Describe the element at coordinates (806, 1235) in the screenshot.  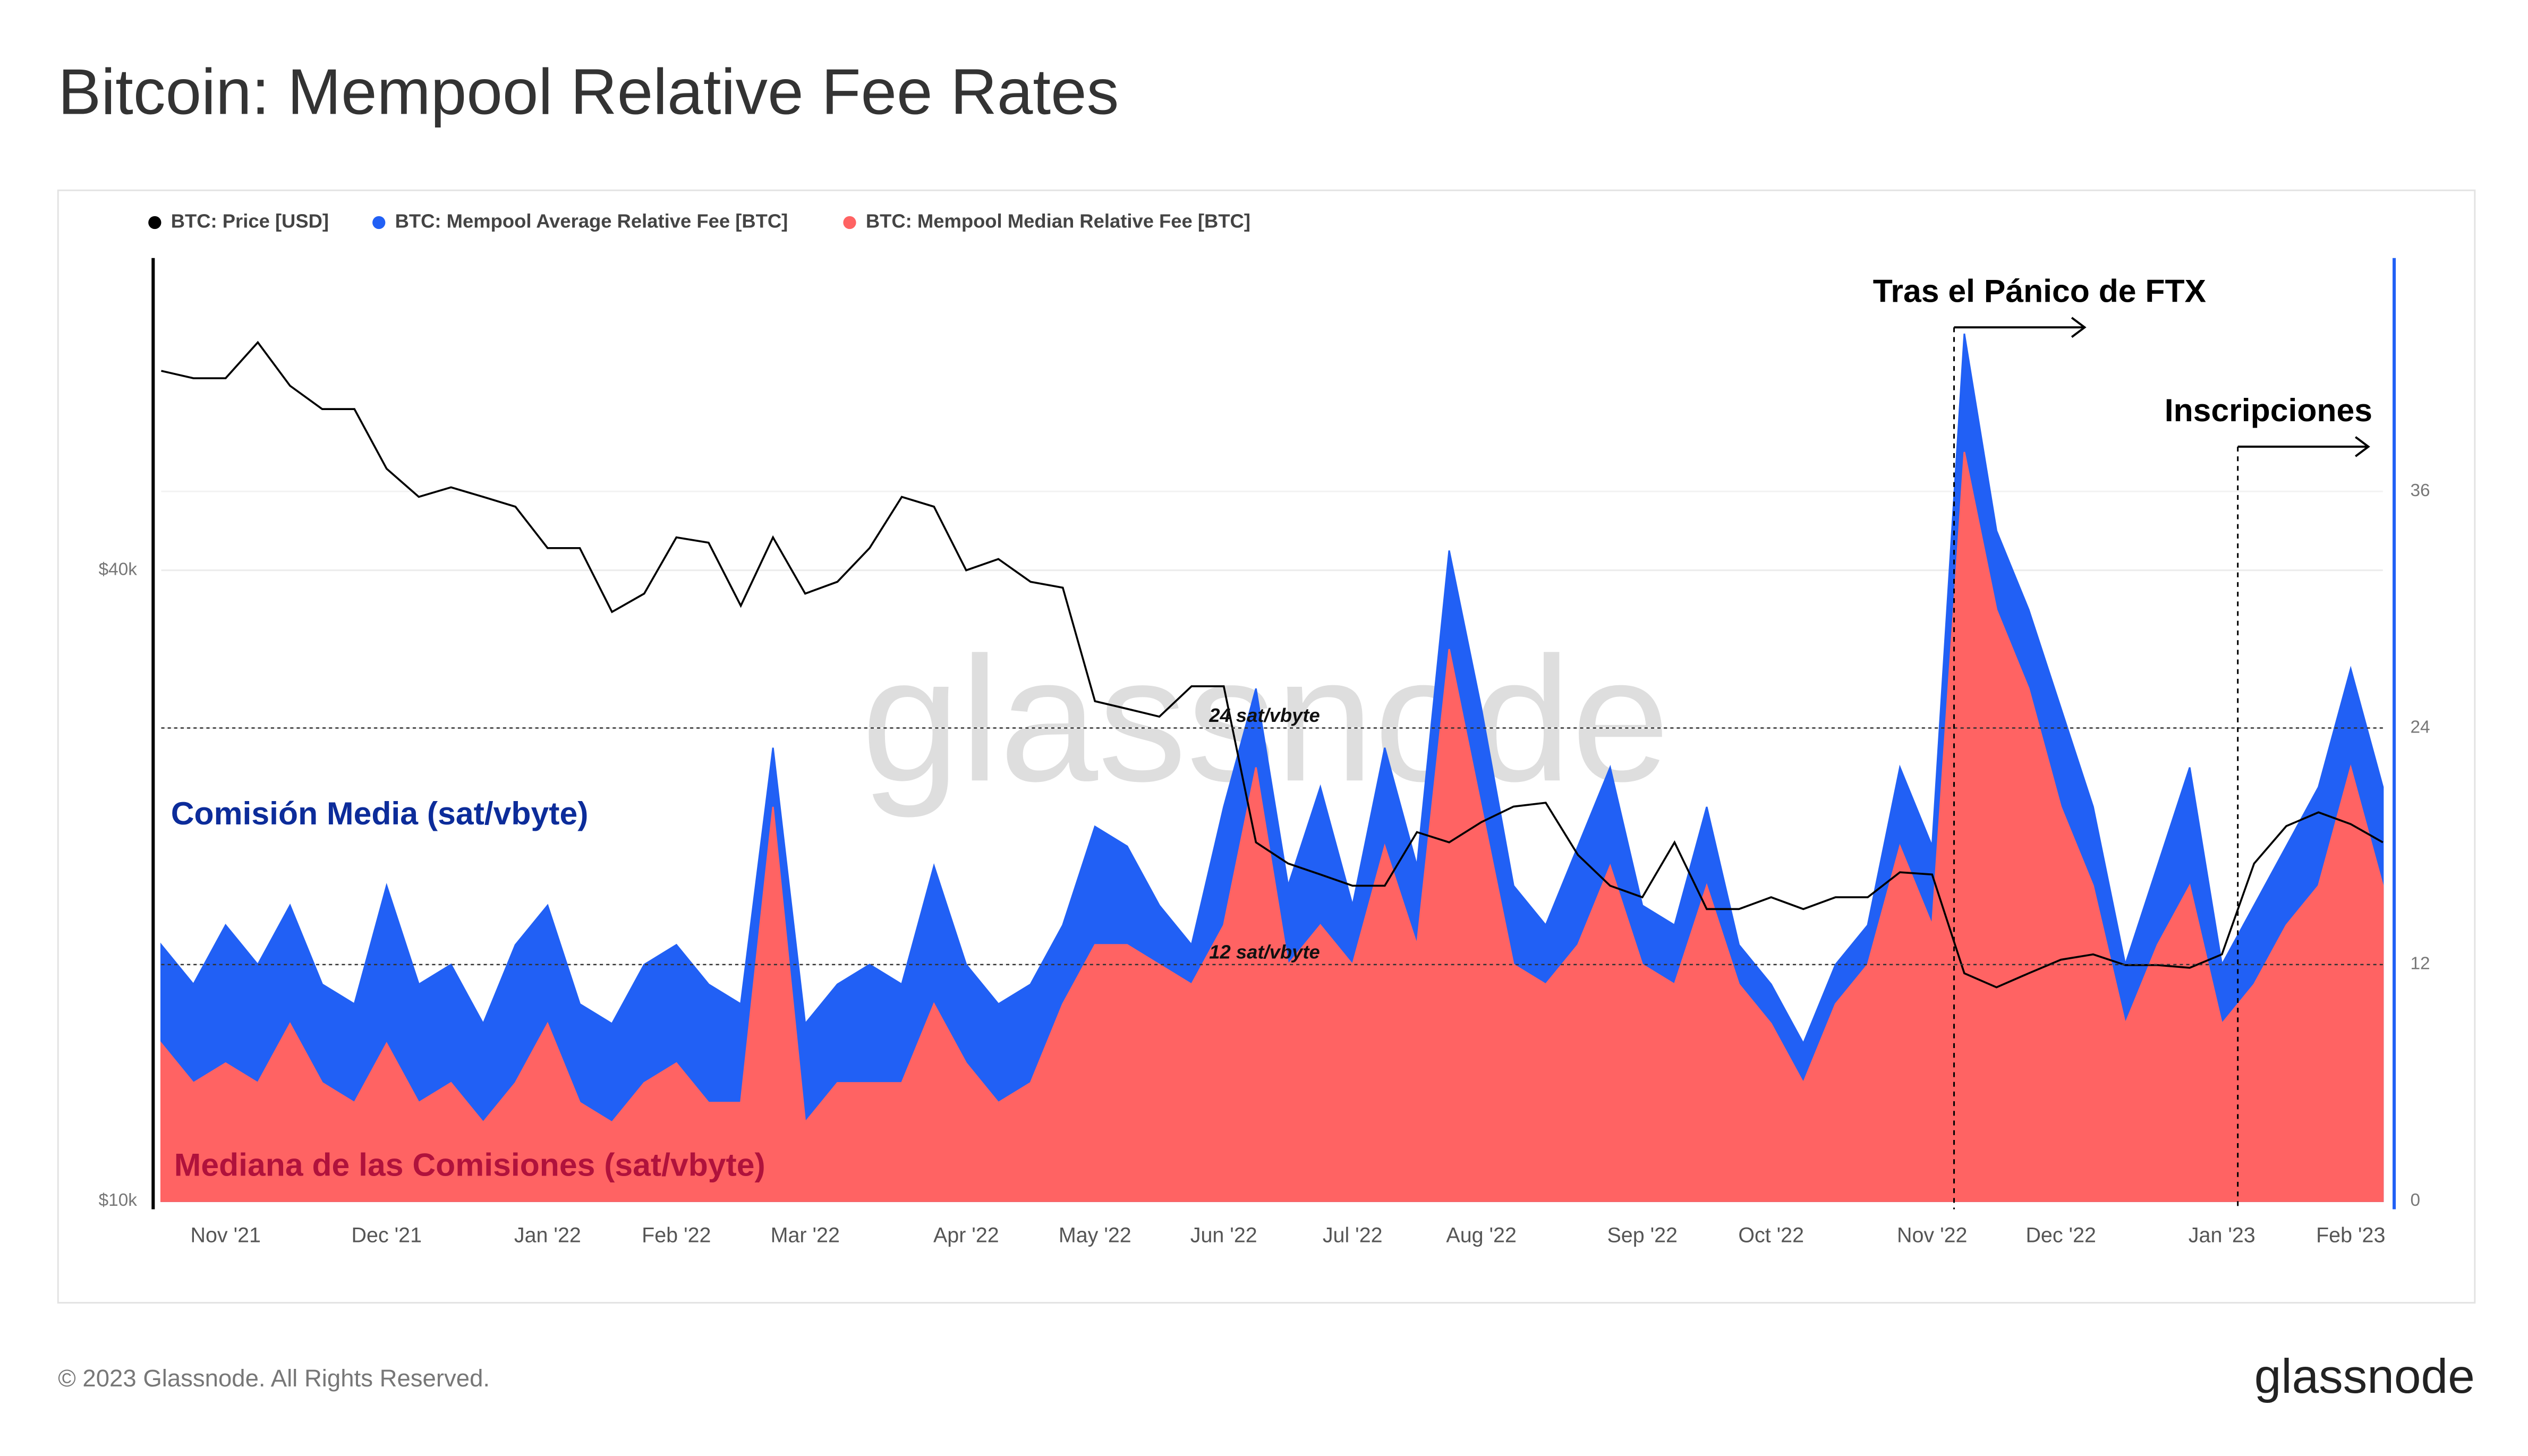
I see `x-tick-label: Mar '22` at that location.